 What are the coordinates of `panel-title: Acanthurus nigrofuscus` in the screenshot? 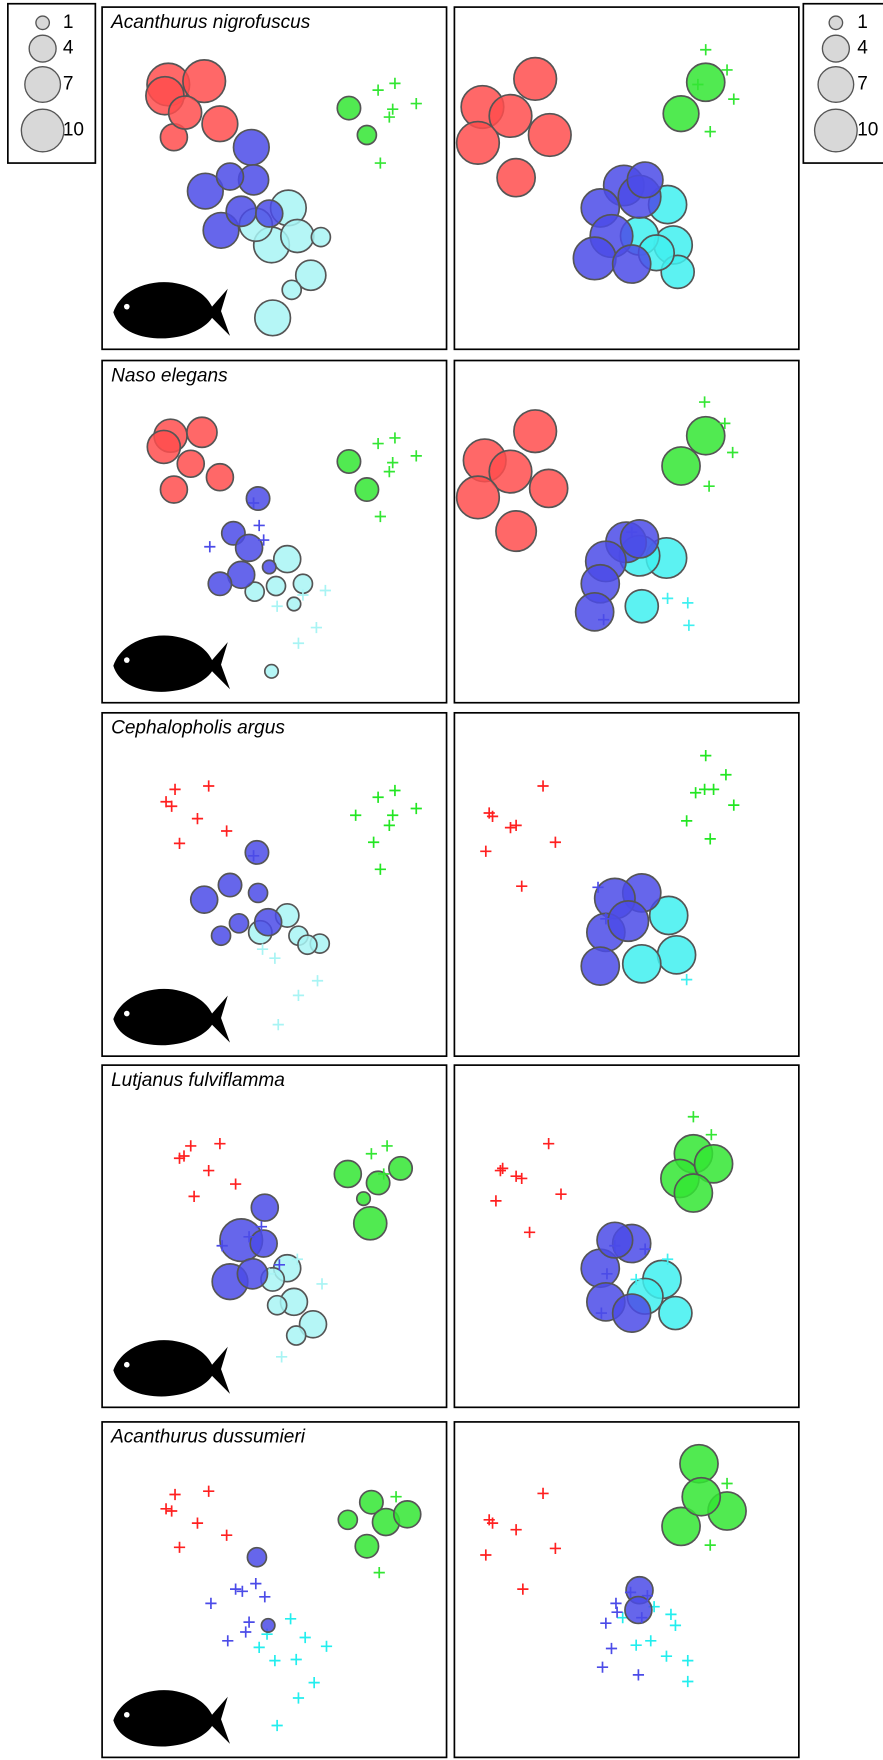 It's located at (210, 22).